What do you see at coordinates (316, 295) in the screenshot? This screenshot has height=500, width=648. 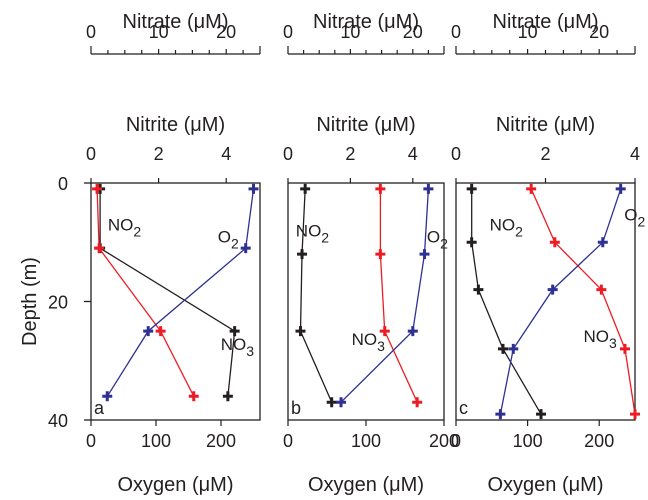 I see `no2-line-b` at bounding box center [316, 295].